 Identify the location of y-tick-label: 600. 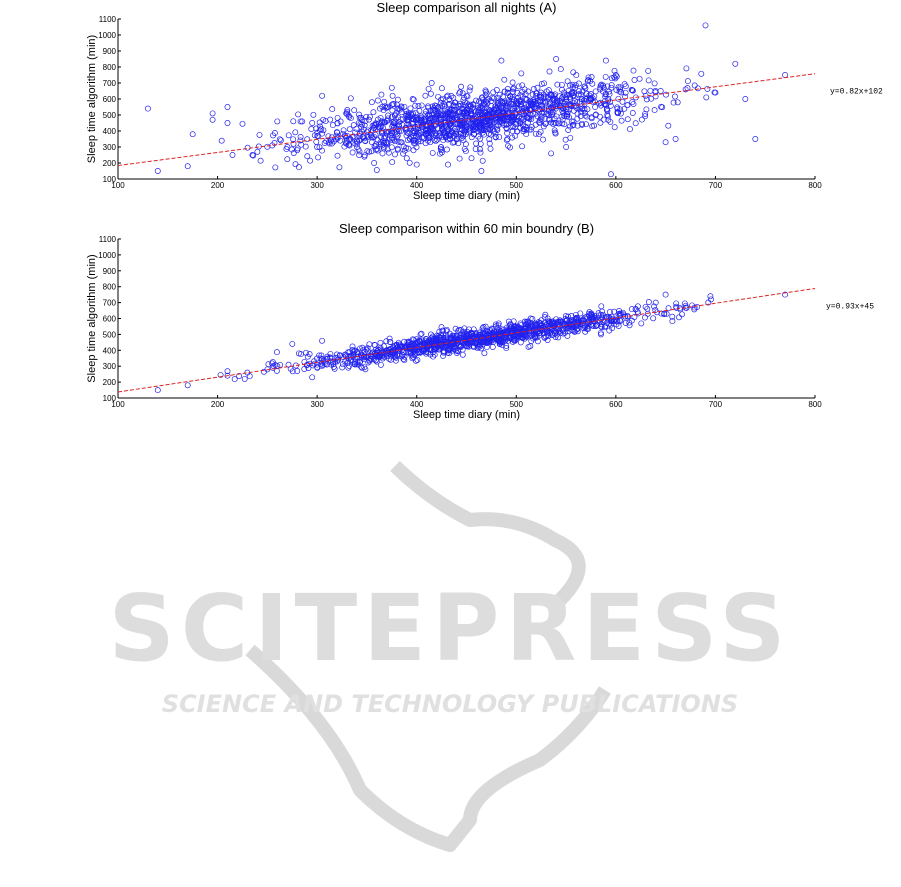
(110, 99).